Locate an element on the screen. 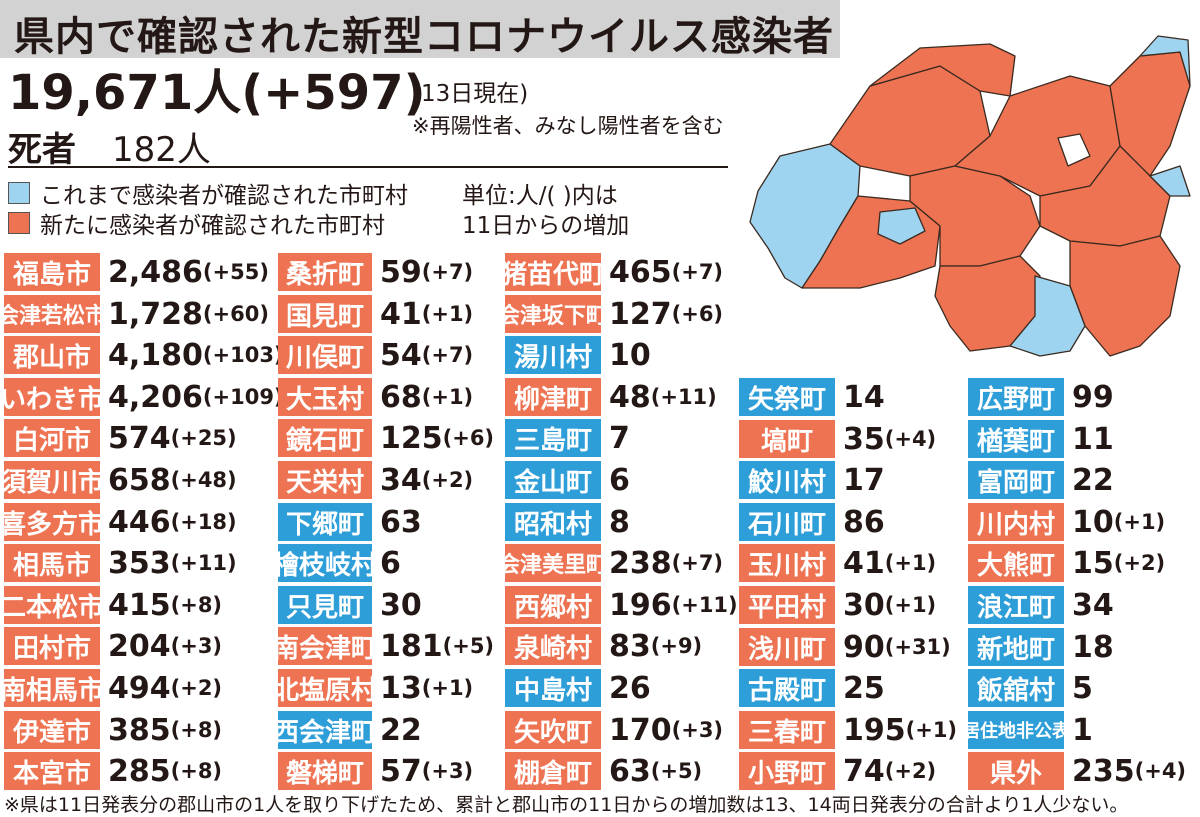  municipality-name: 北塩原村 is located at coordinates (325, 688).